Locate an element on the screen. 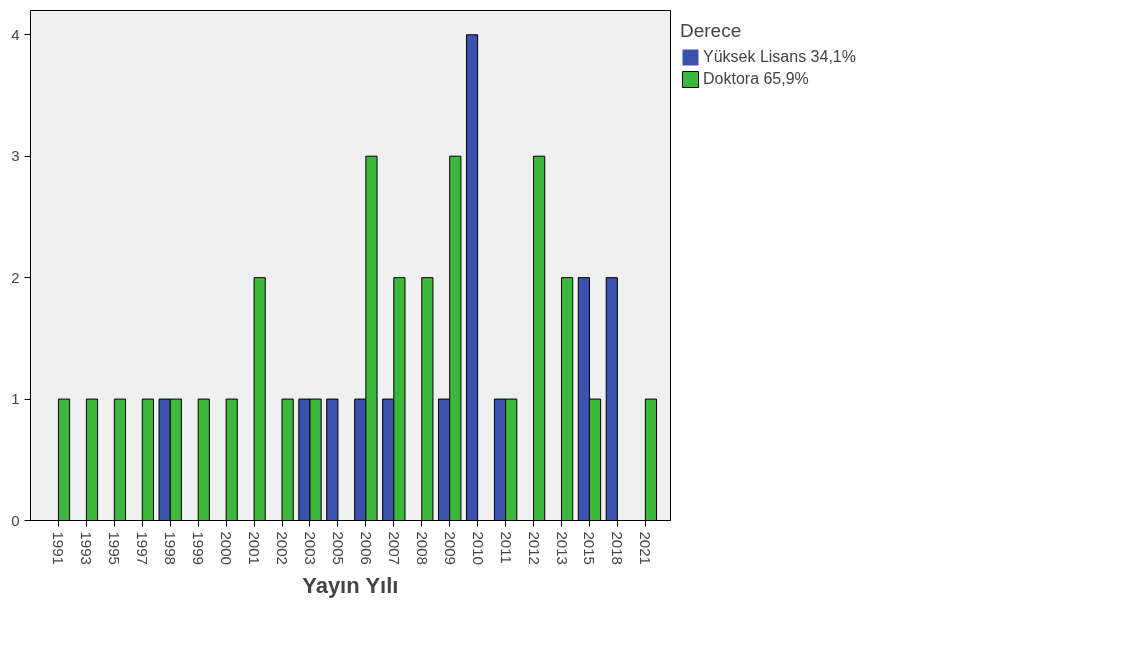  x-tick-label: 2009 is located at coordinates (450, 548).